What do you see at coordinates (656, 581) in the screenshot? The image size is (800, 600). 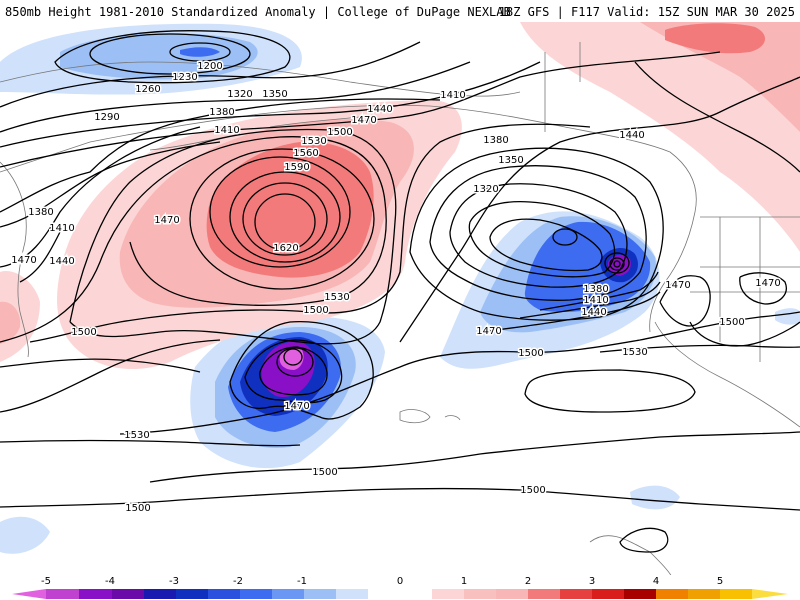 I see `colorbar-tick: 4` at bounding box center [656, 581].